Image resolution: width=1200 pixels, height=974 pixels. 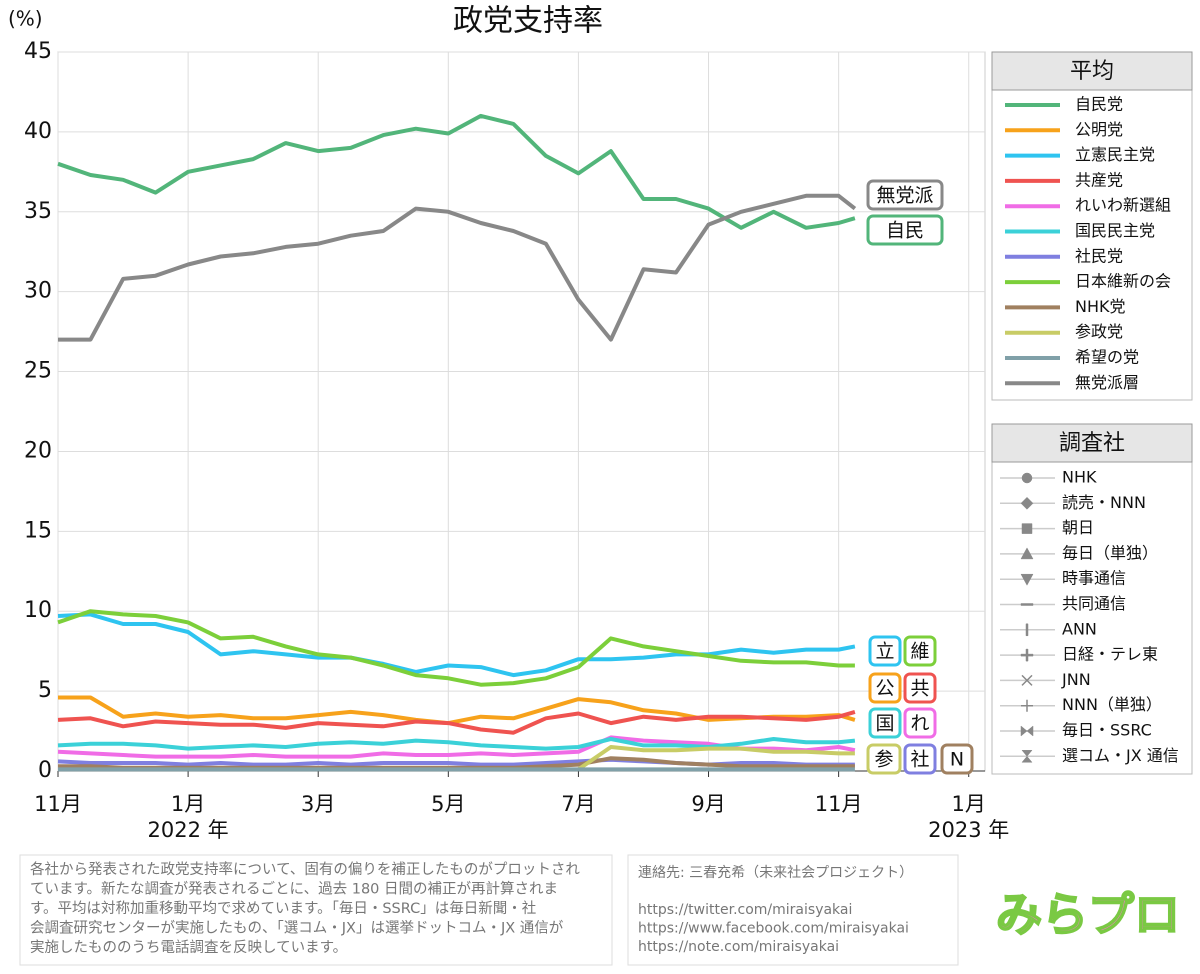 I want to click on note-text: ています。新たな調査が発表されるごとに、過去 180 日間の補正が再計算されま, so click(x=294, y=889).